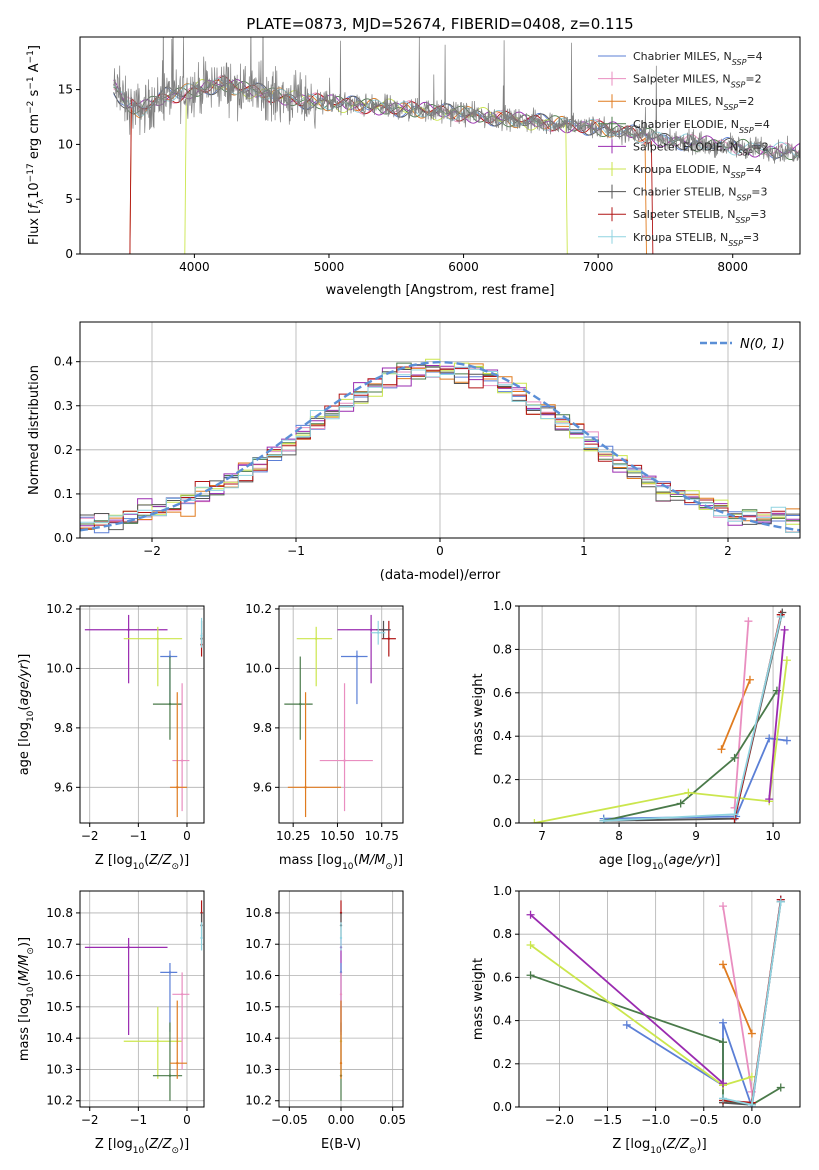  I want to click on legend-label: Chabrier MILES, NSSP=4, so click(698, 58).